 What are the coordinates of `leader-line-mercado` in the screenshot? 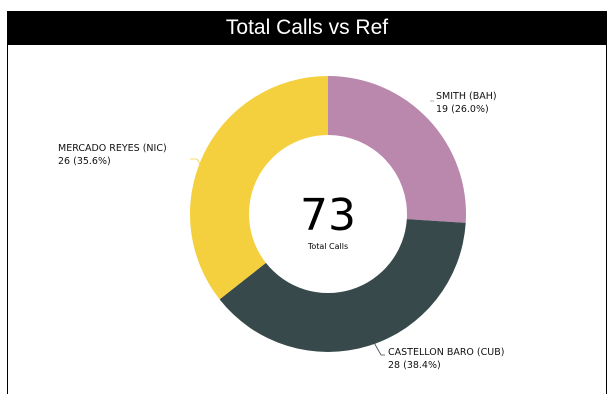 It's located at (195, 161).